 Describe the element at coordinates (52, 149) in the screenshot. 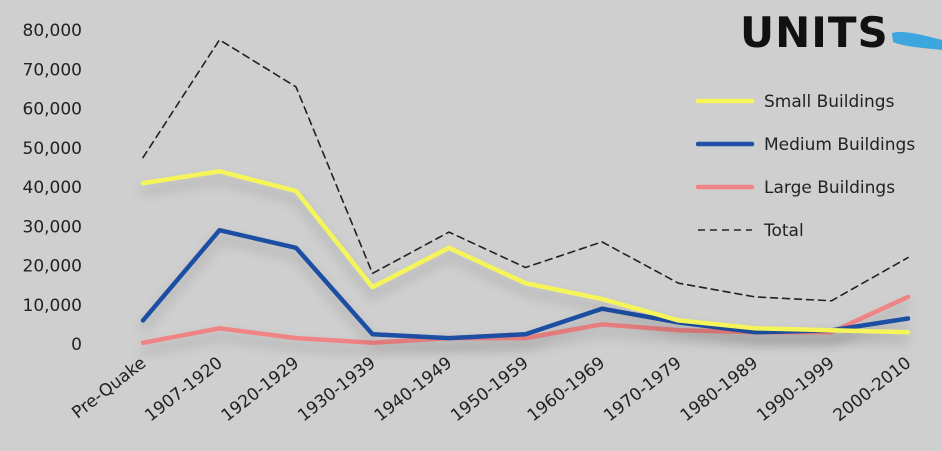

I see `y-tick-label: 50,000` at that location.